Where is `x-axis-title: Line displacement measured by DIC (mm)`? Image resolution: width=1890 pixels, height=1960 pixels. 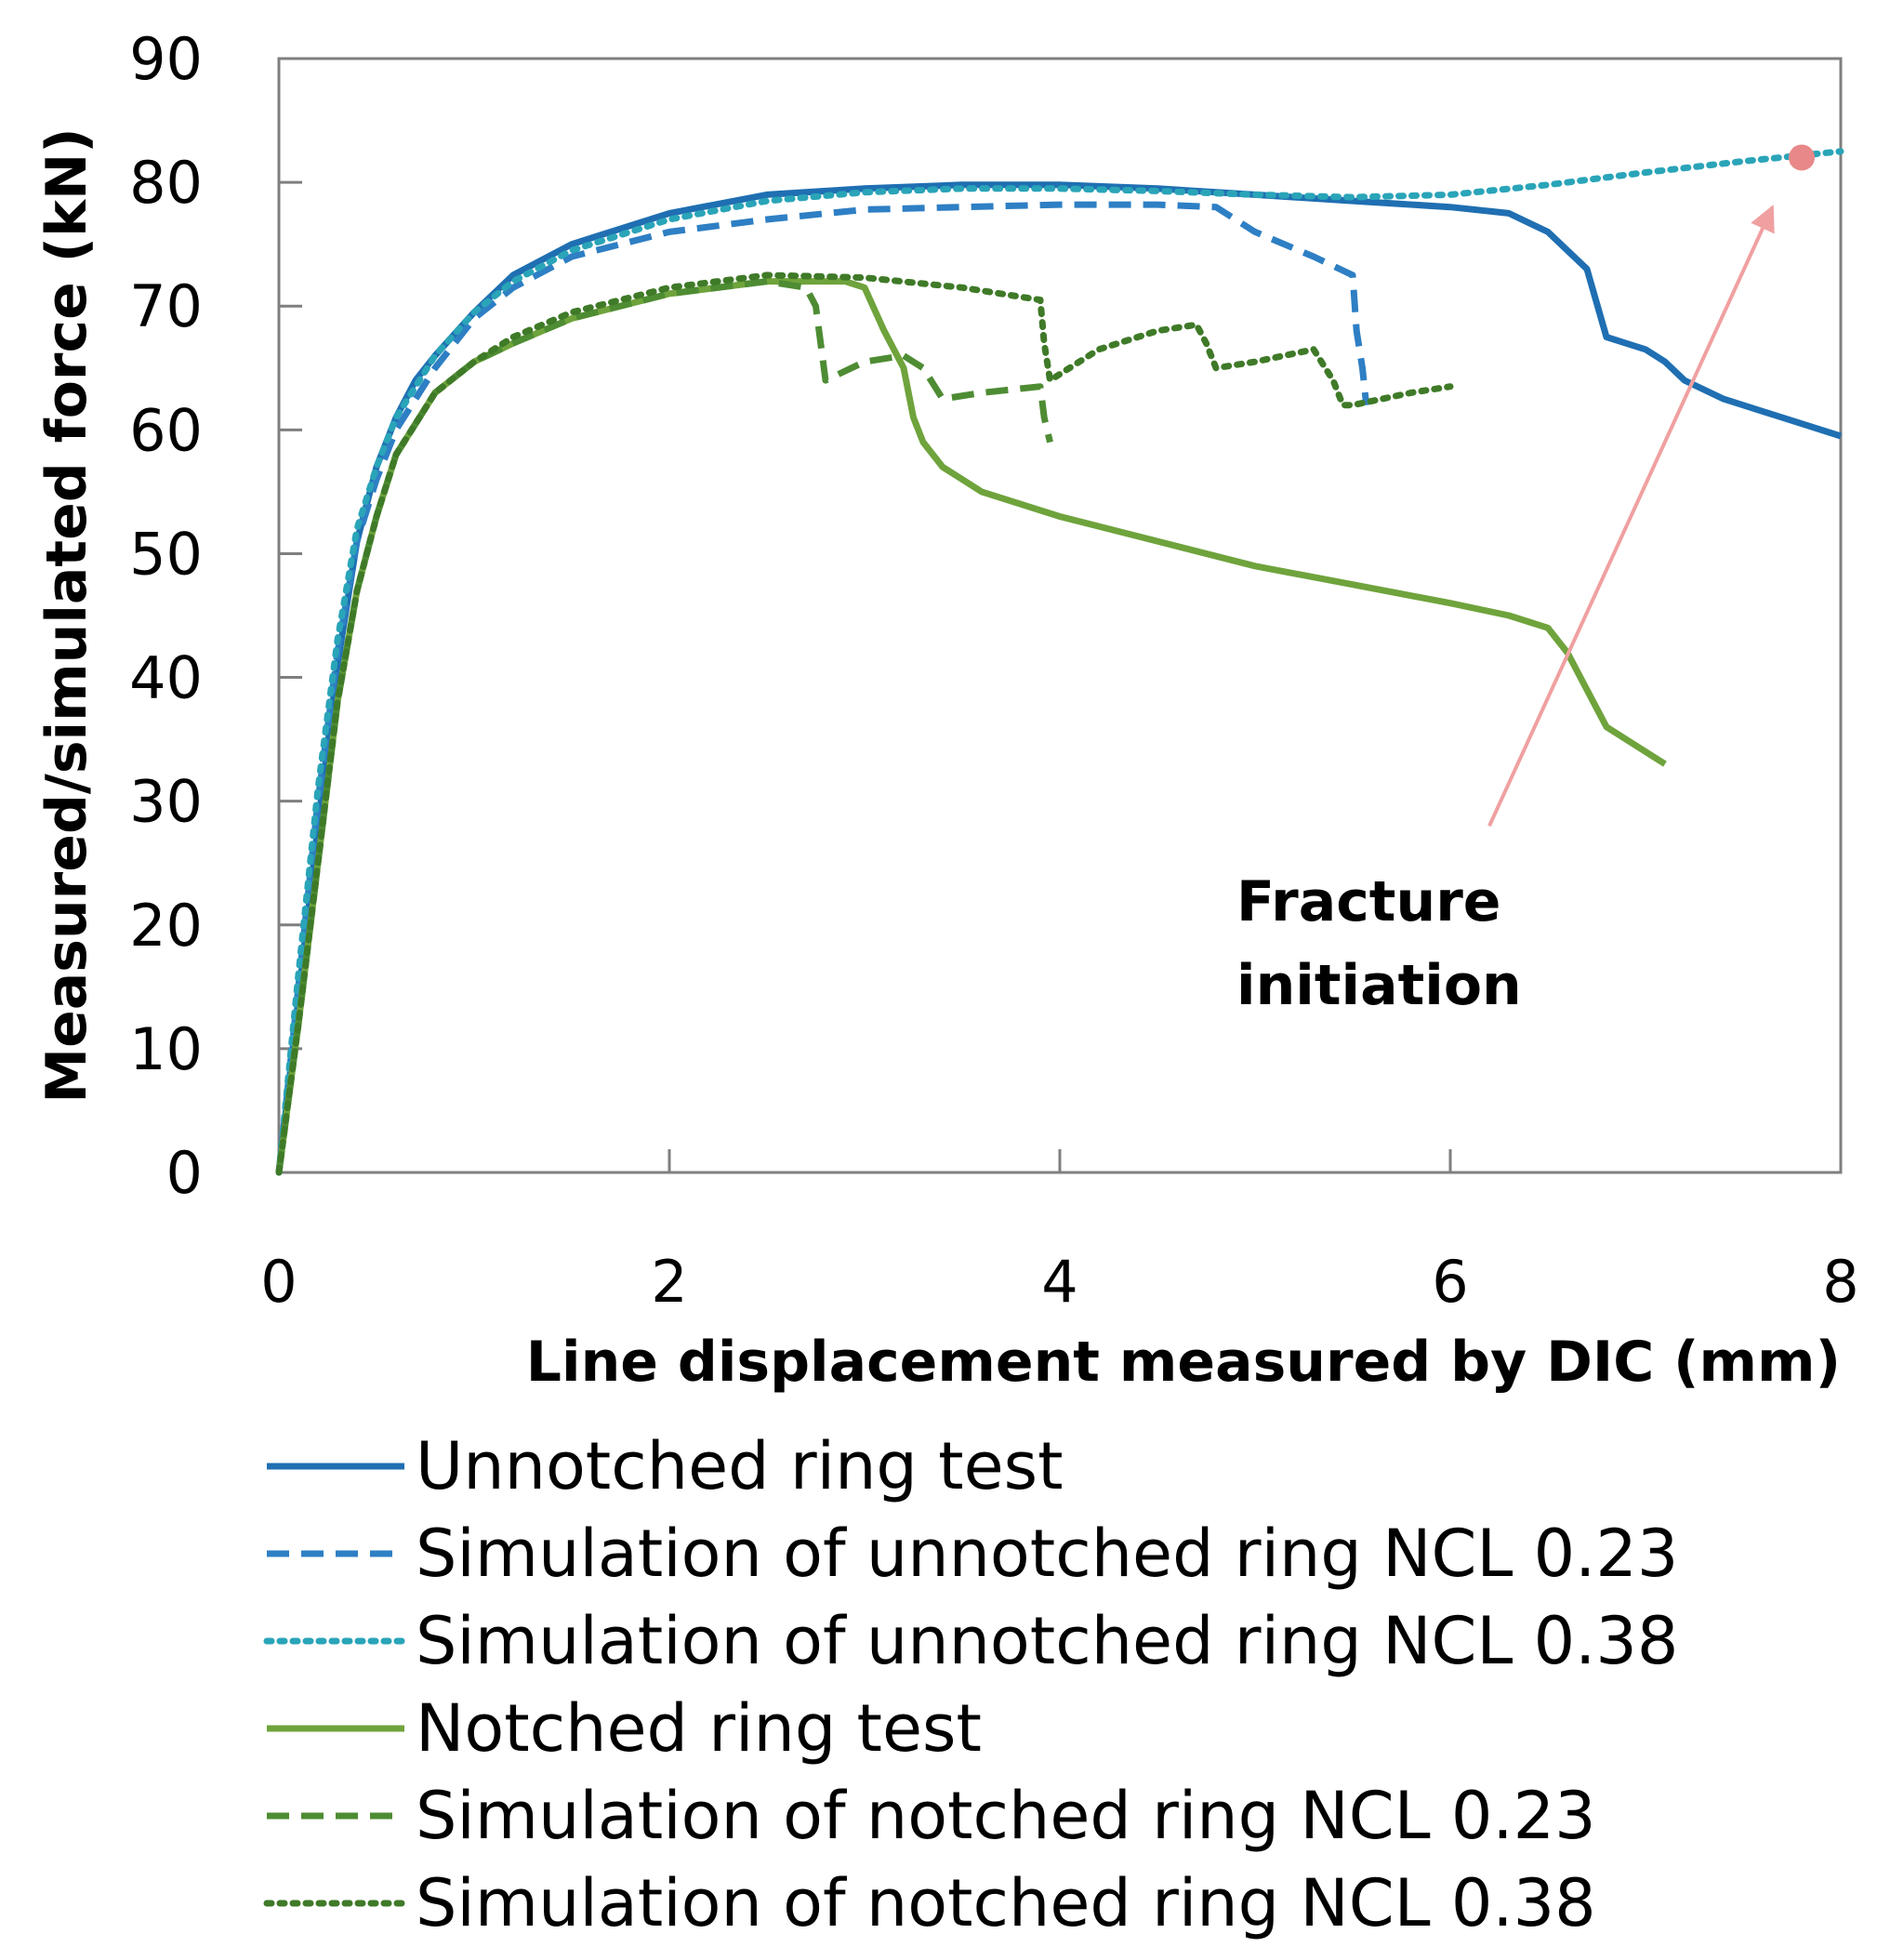 x-axis-title: Line displacement measured by DIC (mm) is located at coordinates (1183, 1362).